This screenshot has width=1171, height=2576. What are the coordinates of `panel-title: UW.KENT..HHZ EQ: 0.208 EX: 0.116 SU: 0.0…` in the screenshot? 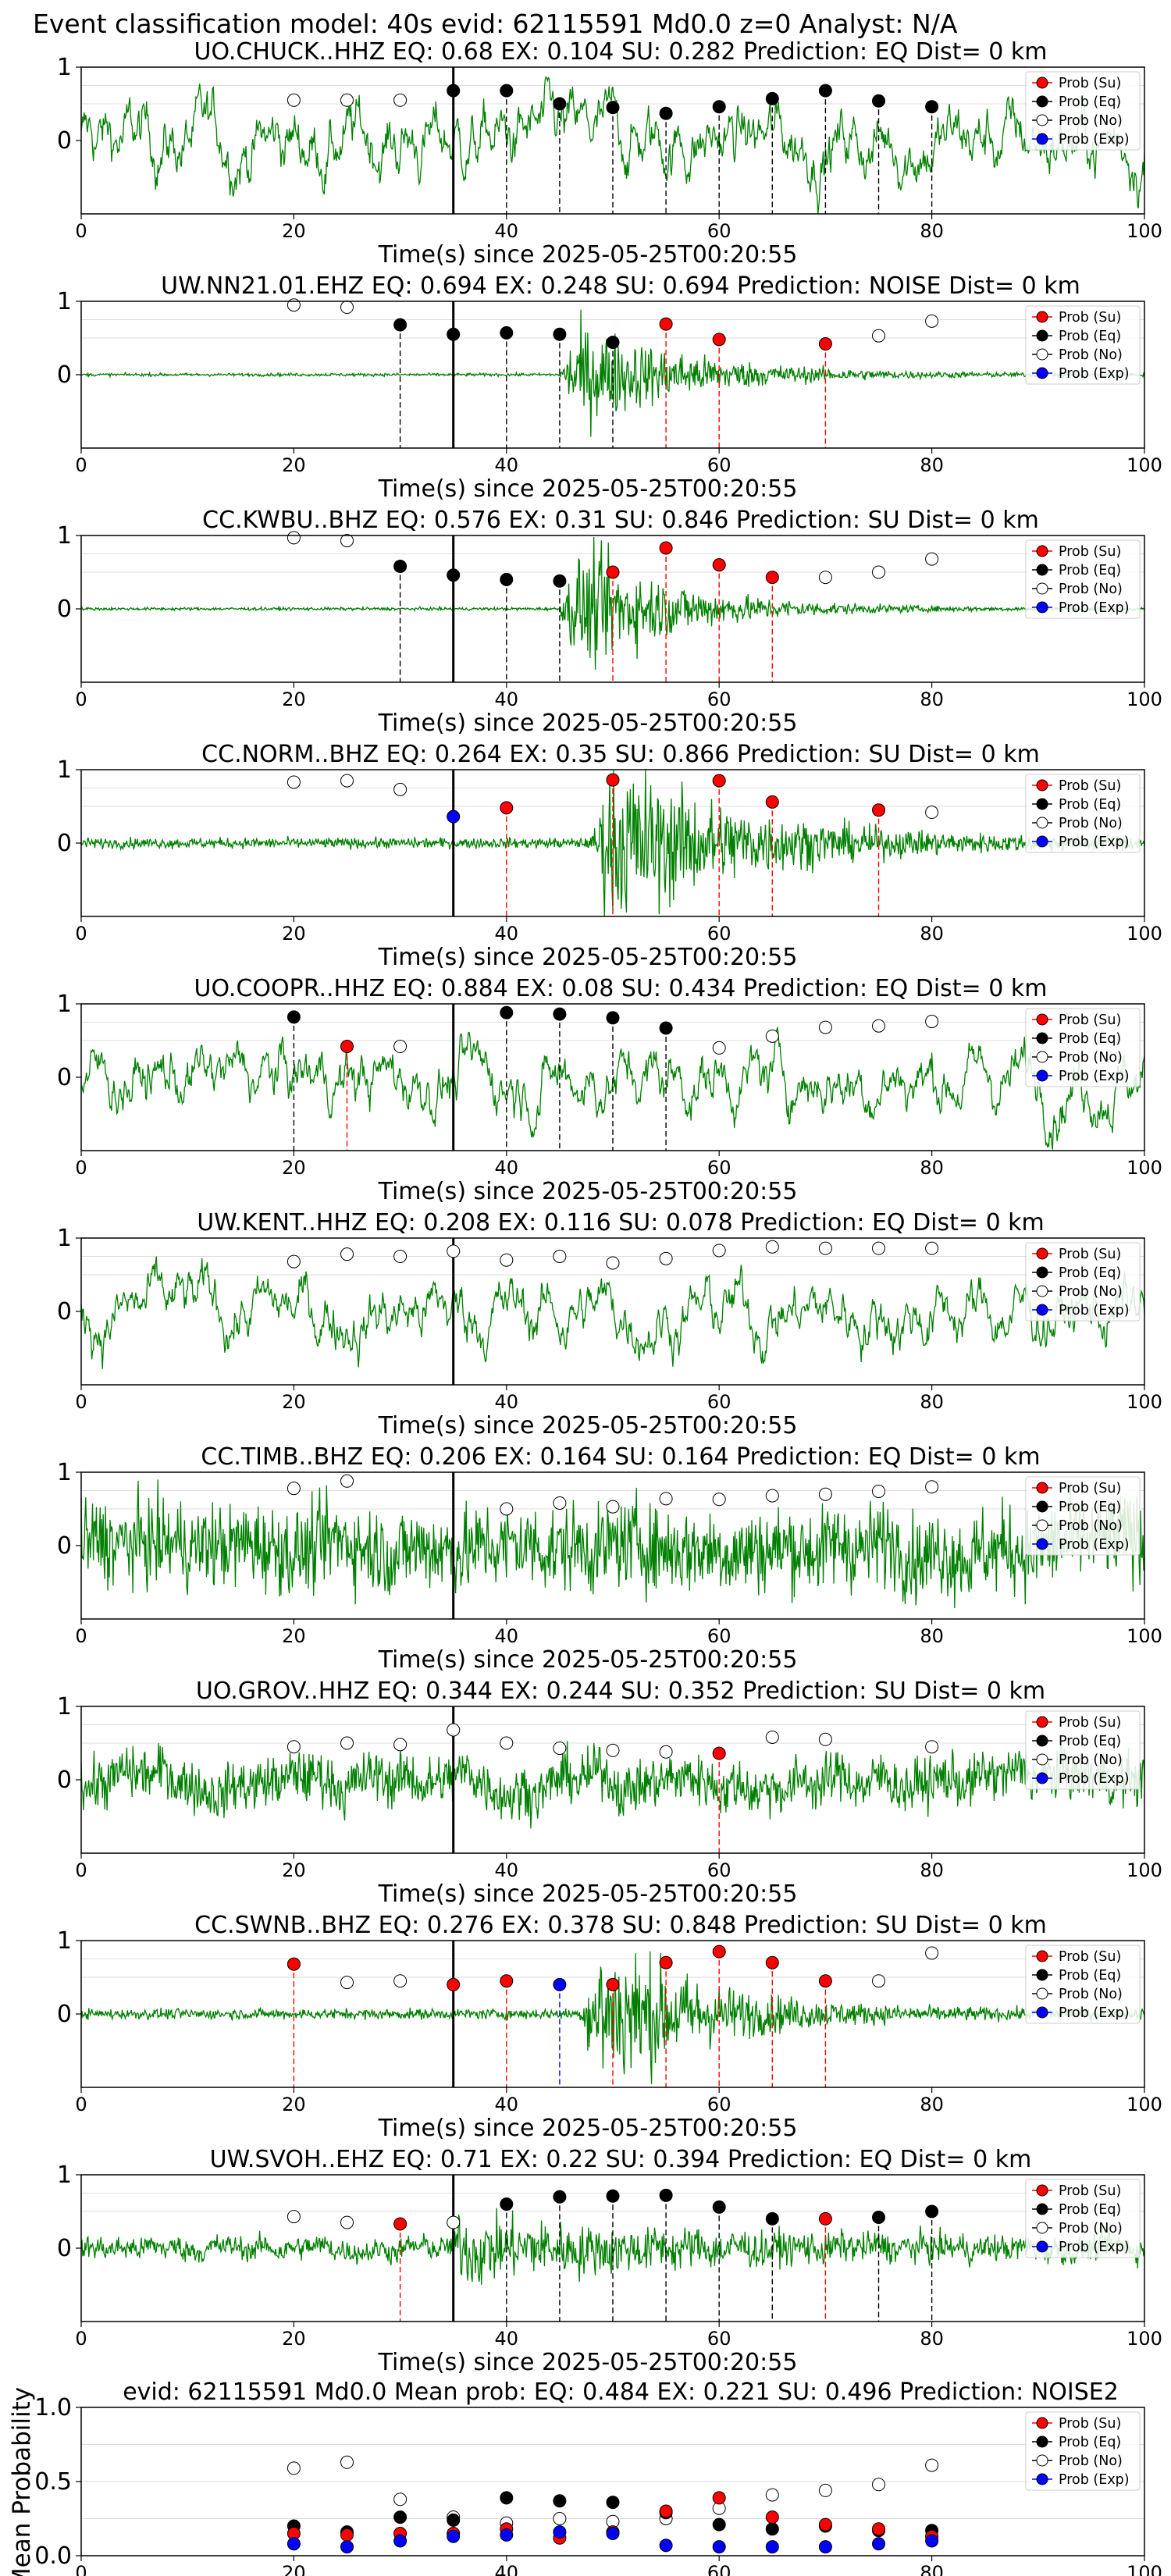 It's located at (621, 1222).